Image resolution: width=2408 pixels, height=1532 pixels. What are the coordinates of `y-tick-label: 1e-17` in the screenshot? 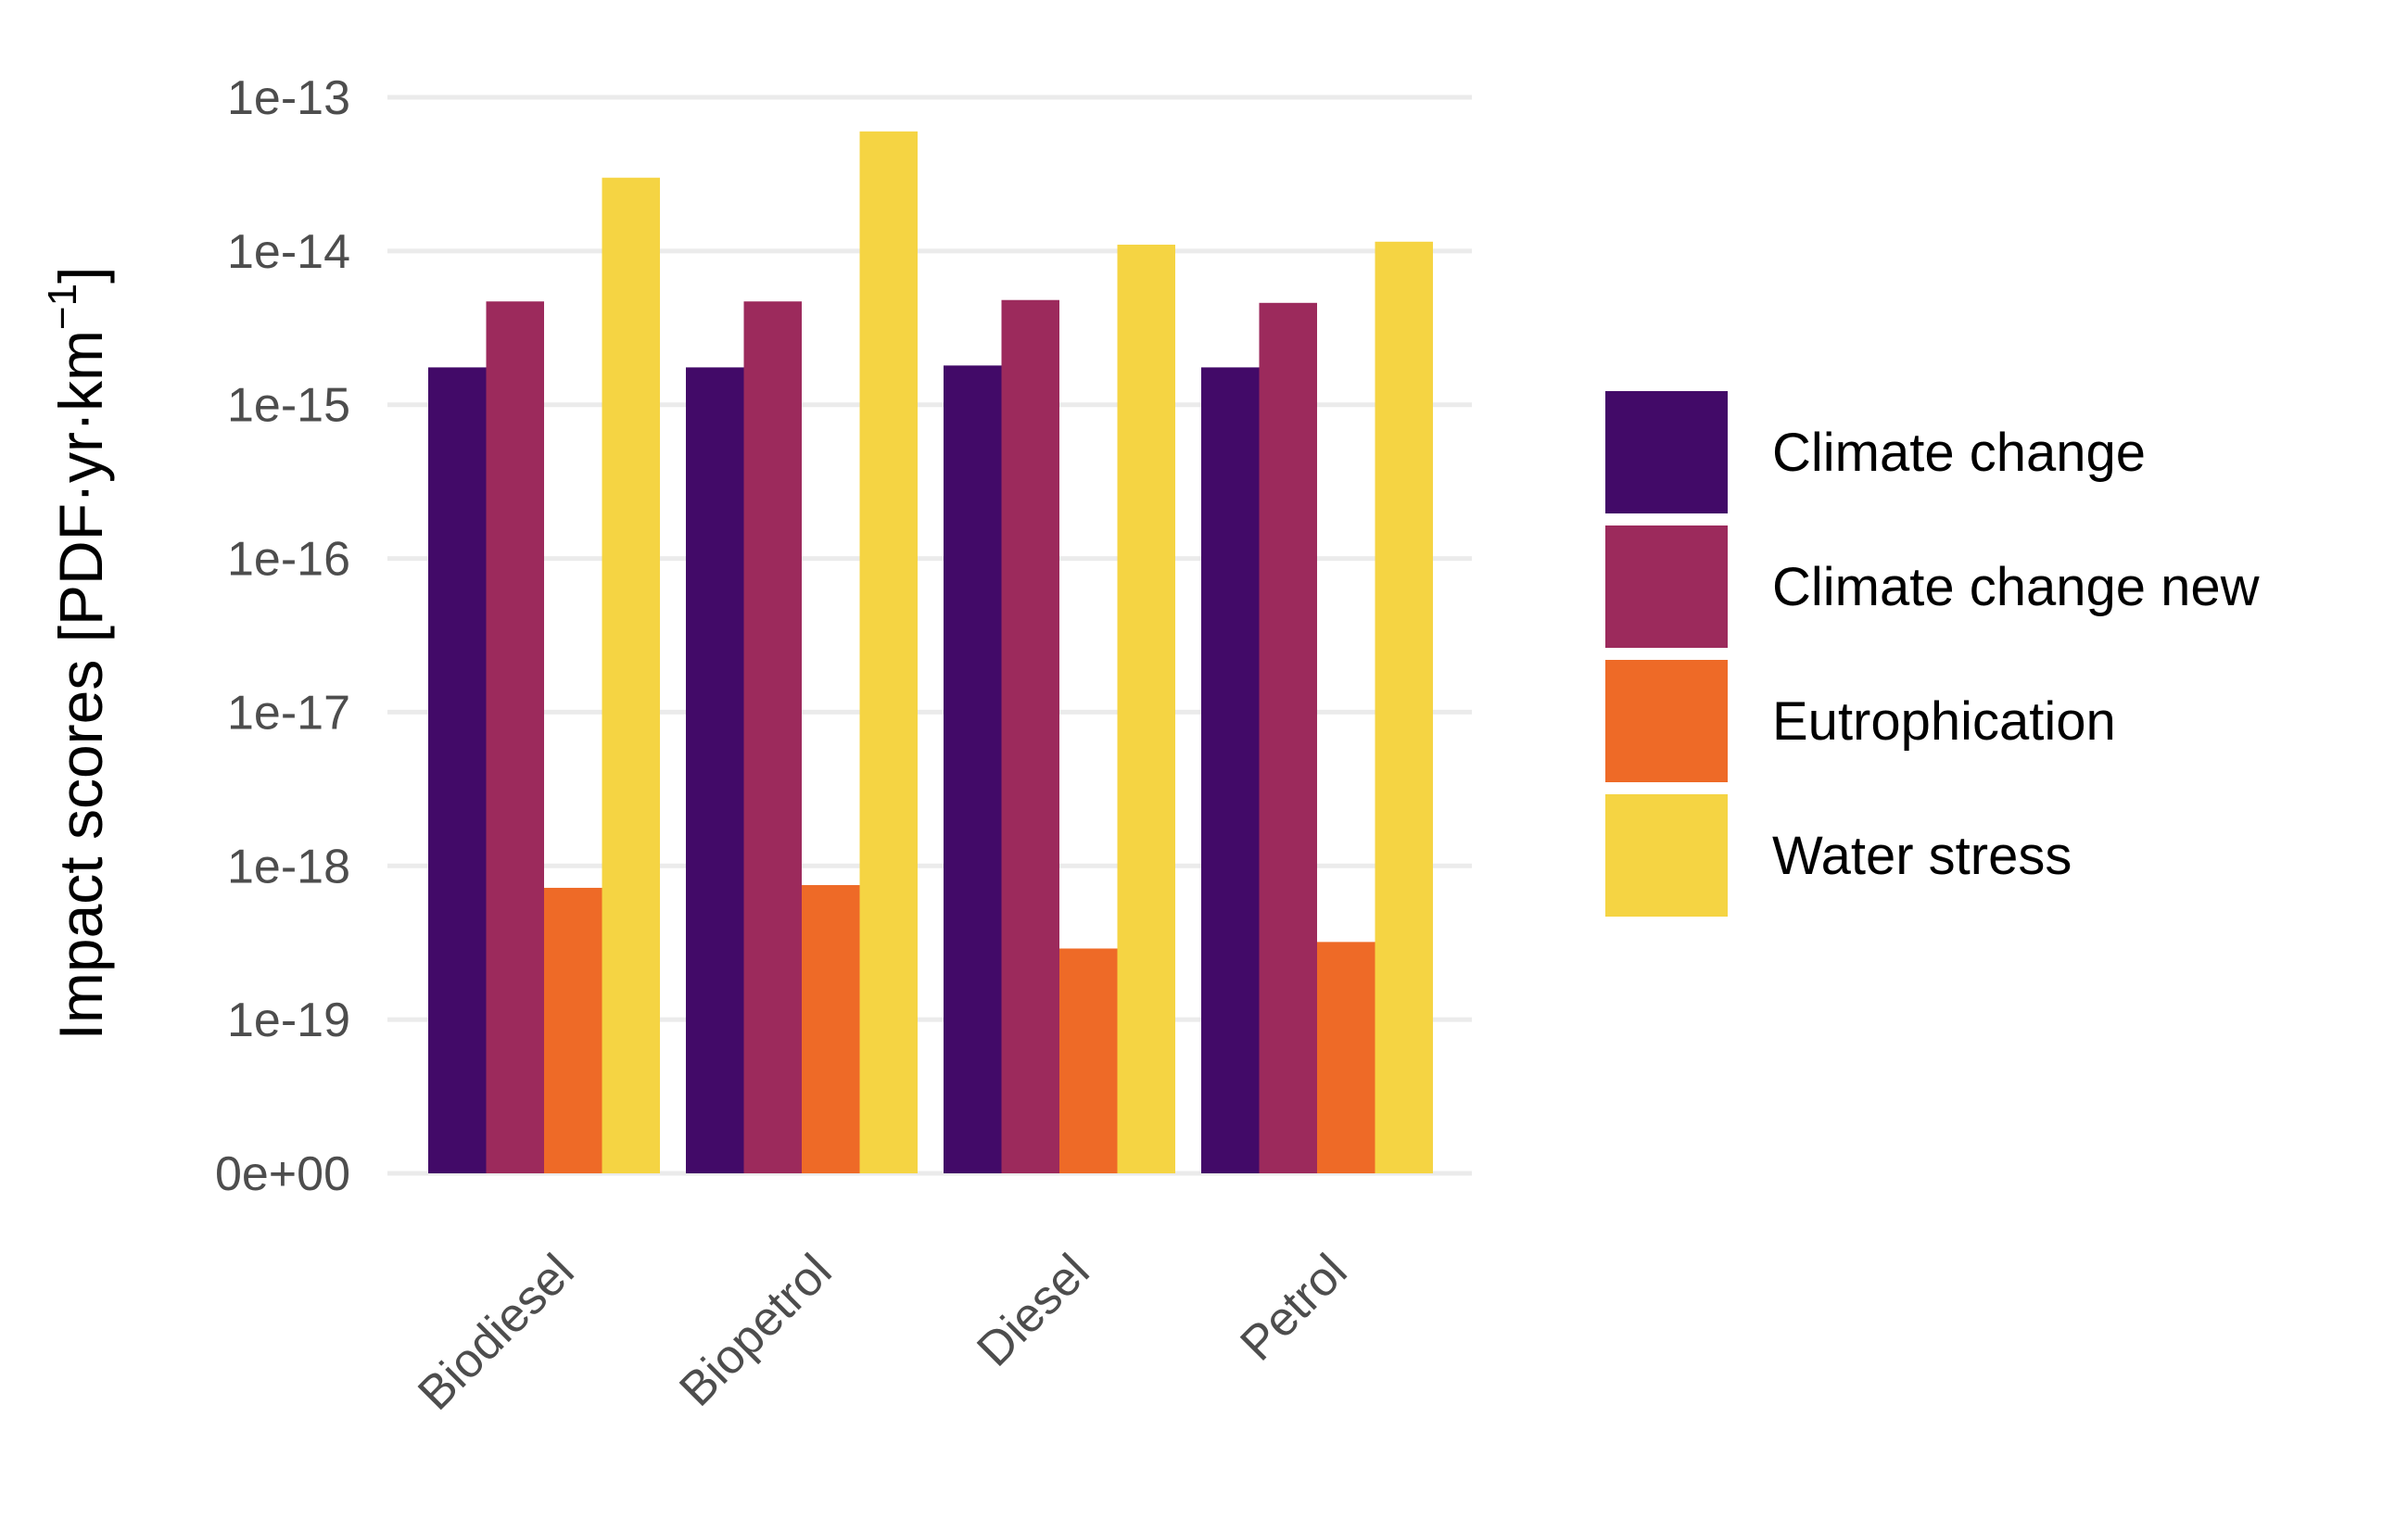 It's located at (288, 713).